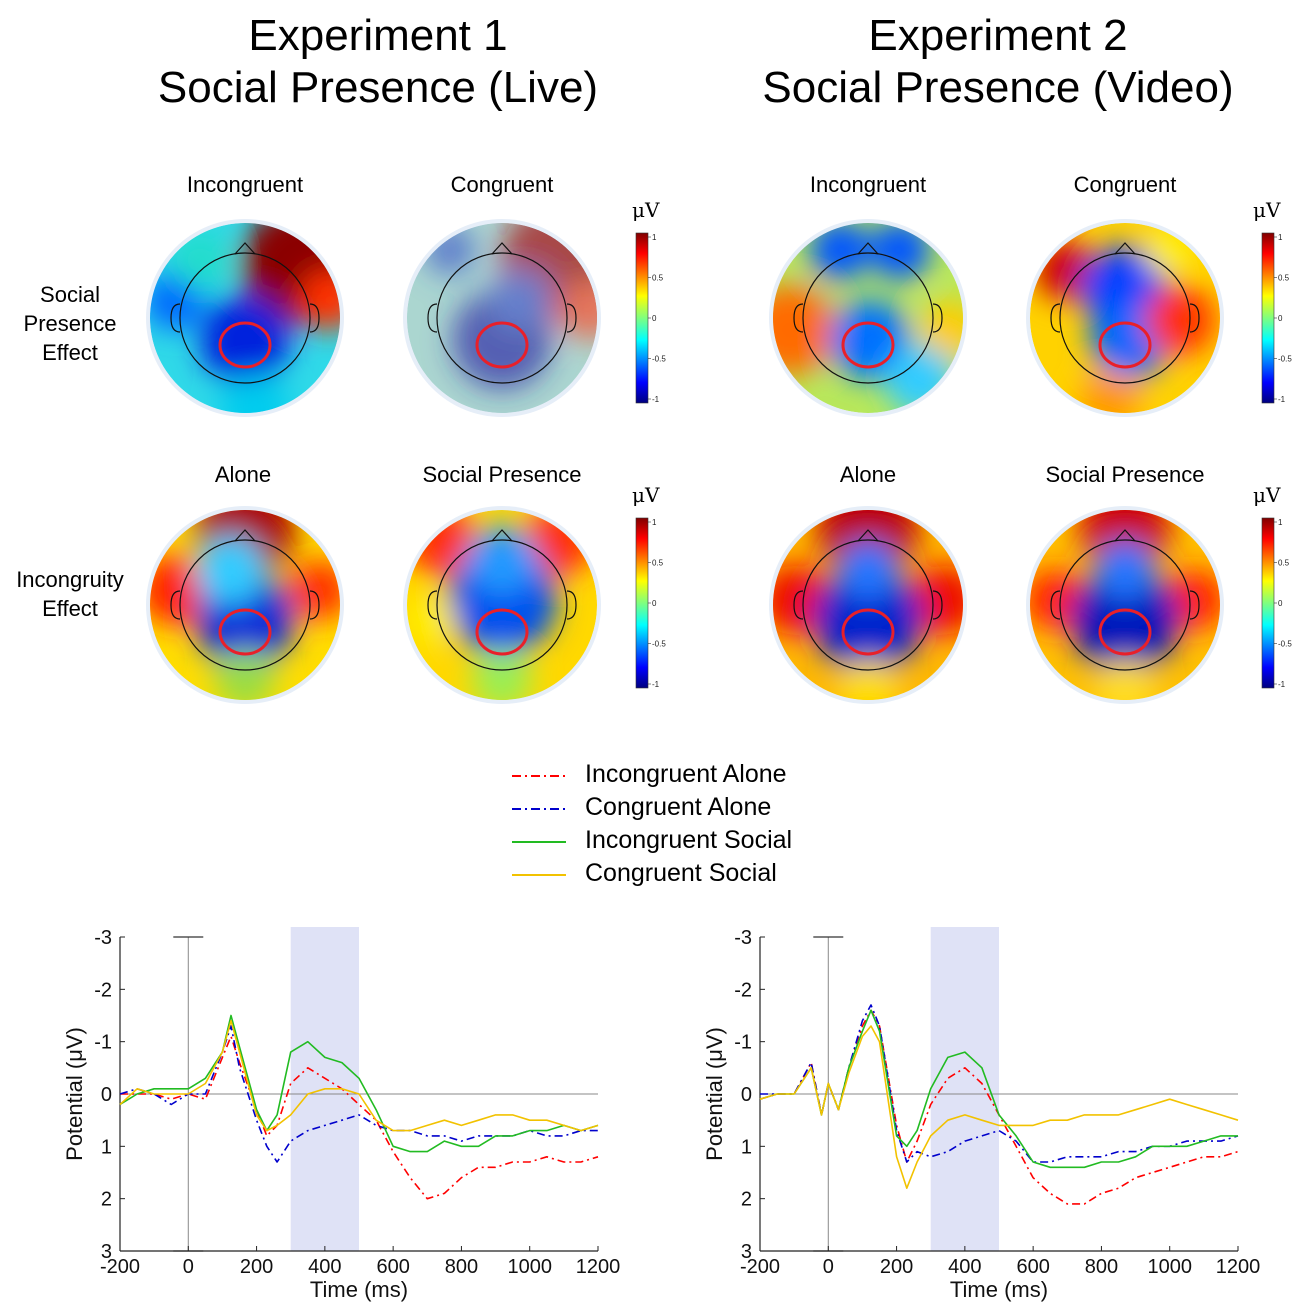 The height and width of the screenshot is (1312, 1300). I want to click on row-label-social-presence-effect: Social Presence Effect, so click(70, 323).